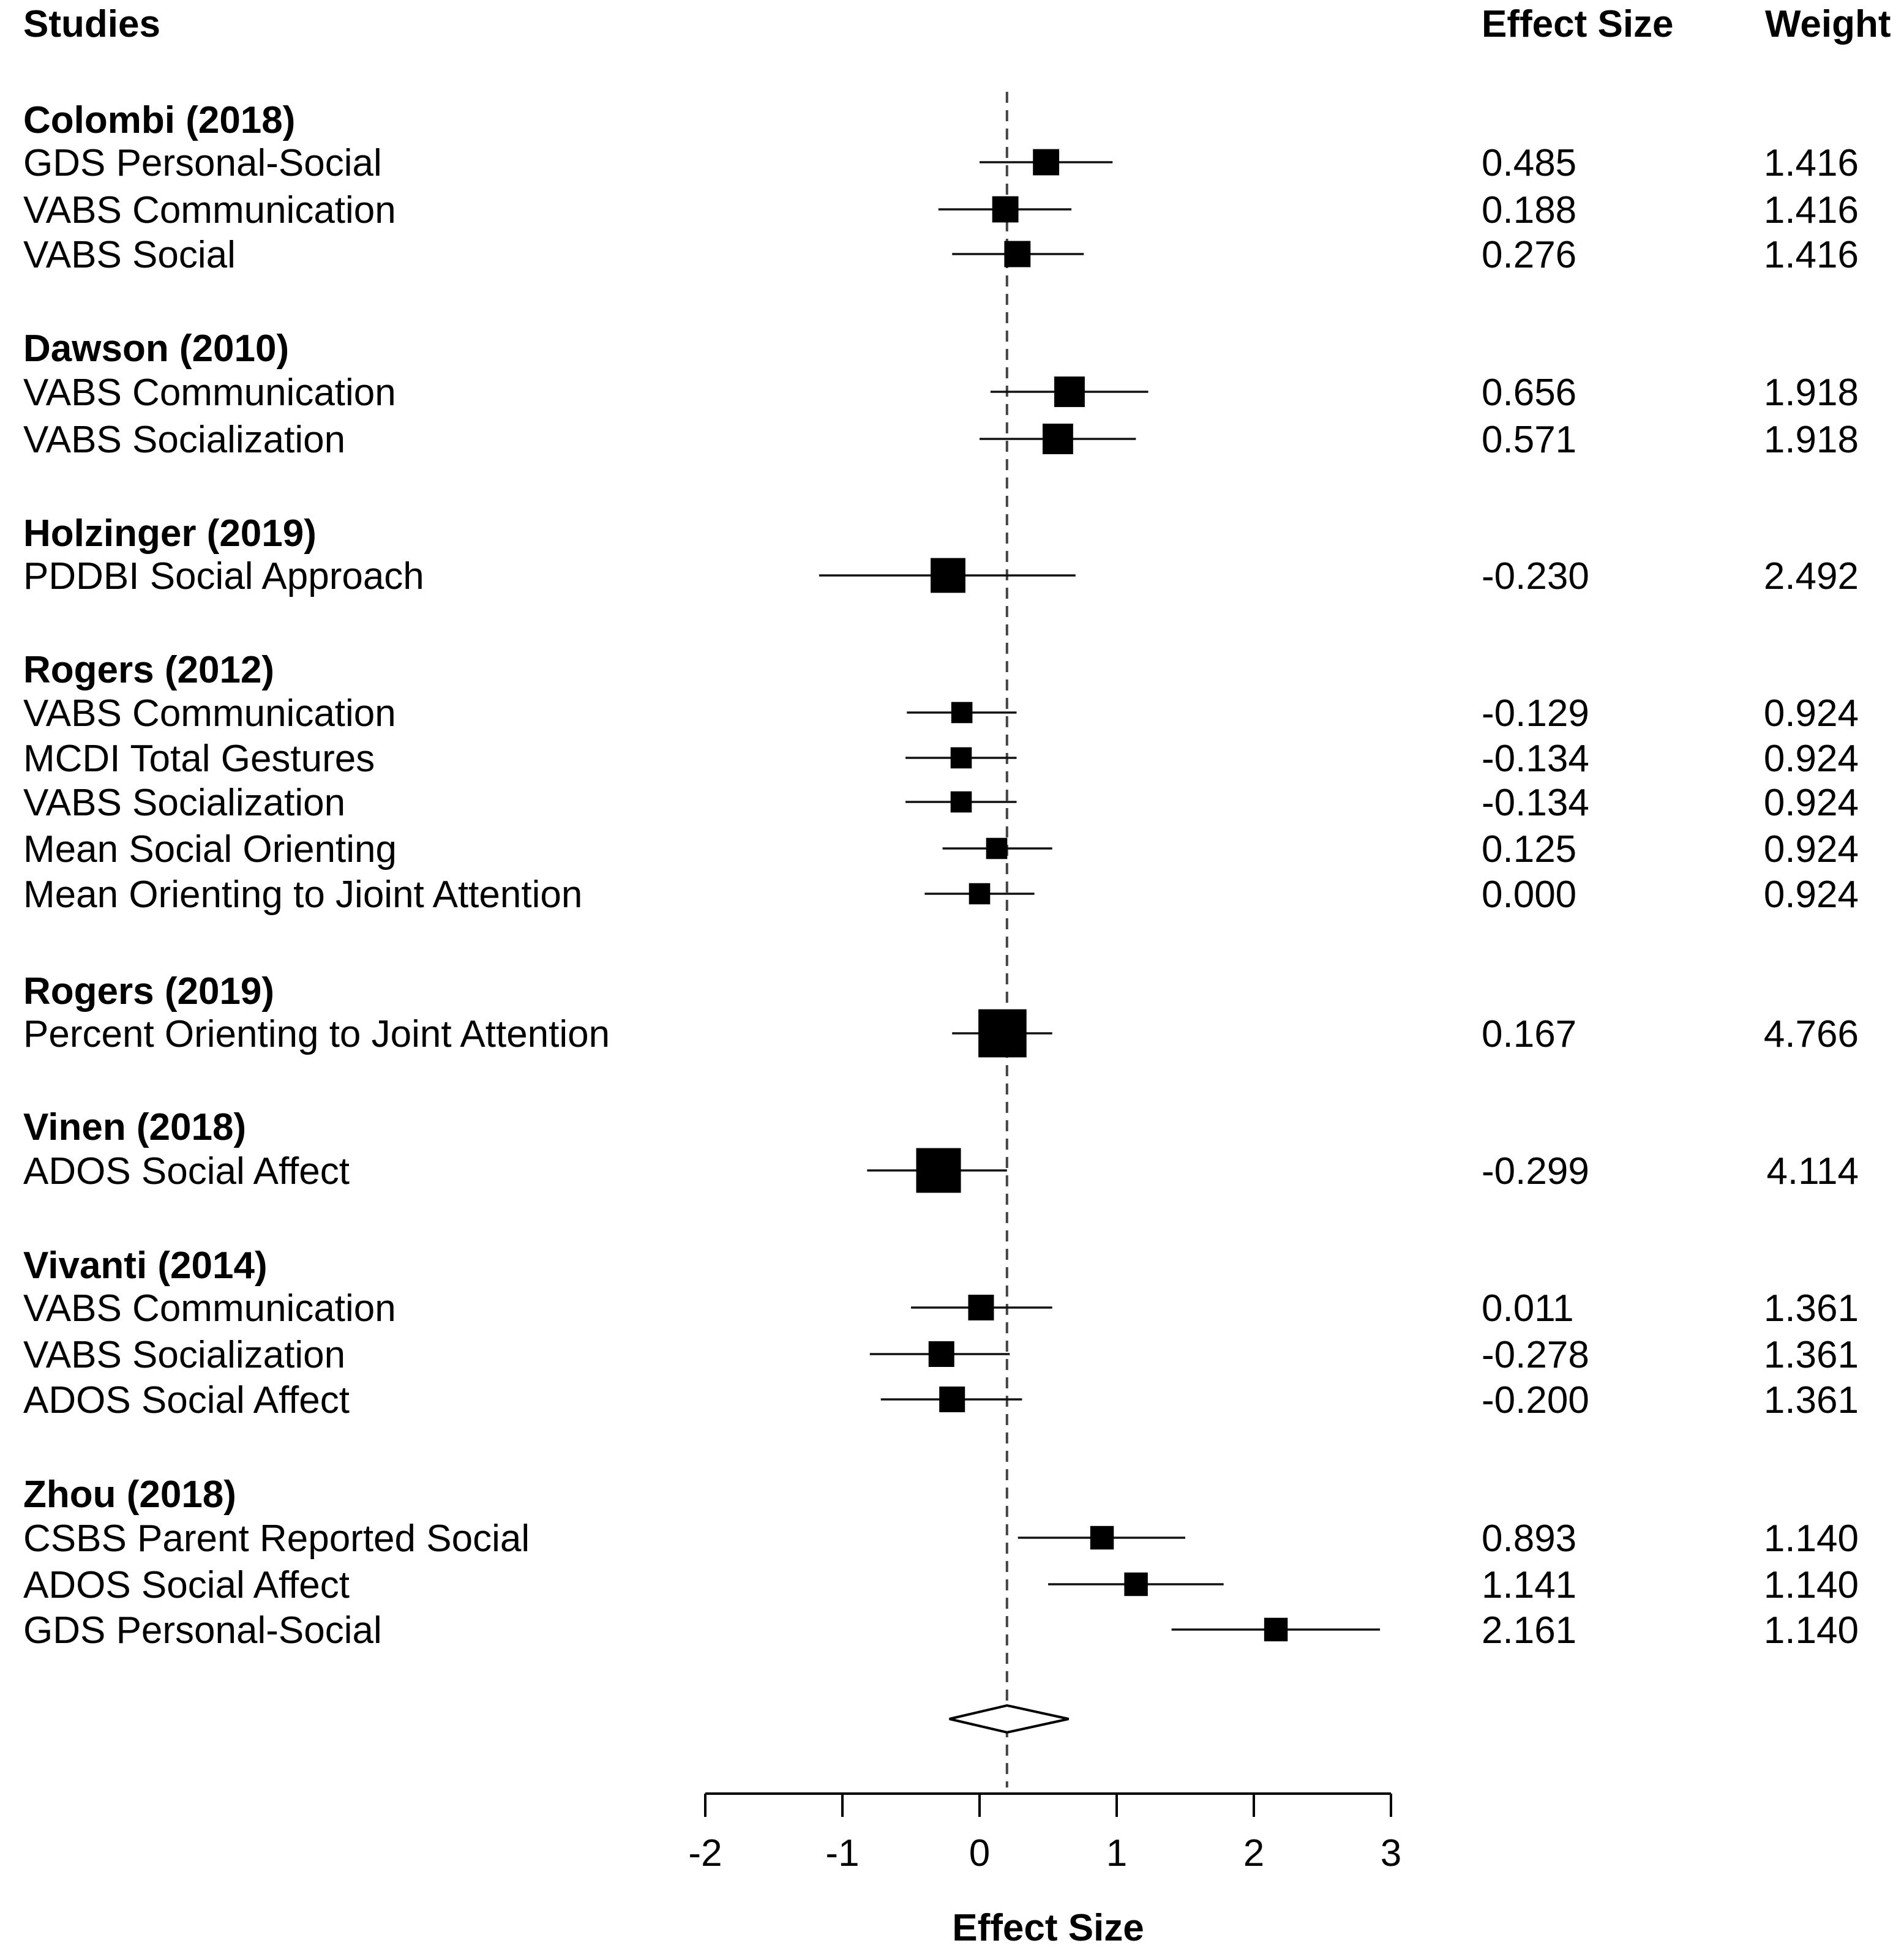 This screenshot has height=1954, width=1904. What do you see at coordinates (129, 255) in the screenshot?
I see `study-outcome-label: VABS Social` at bounding box center [129, 255].